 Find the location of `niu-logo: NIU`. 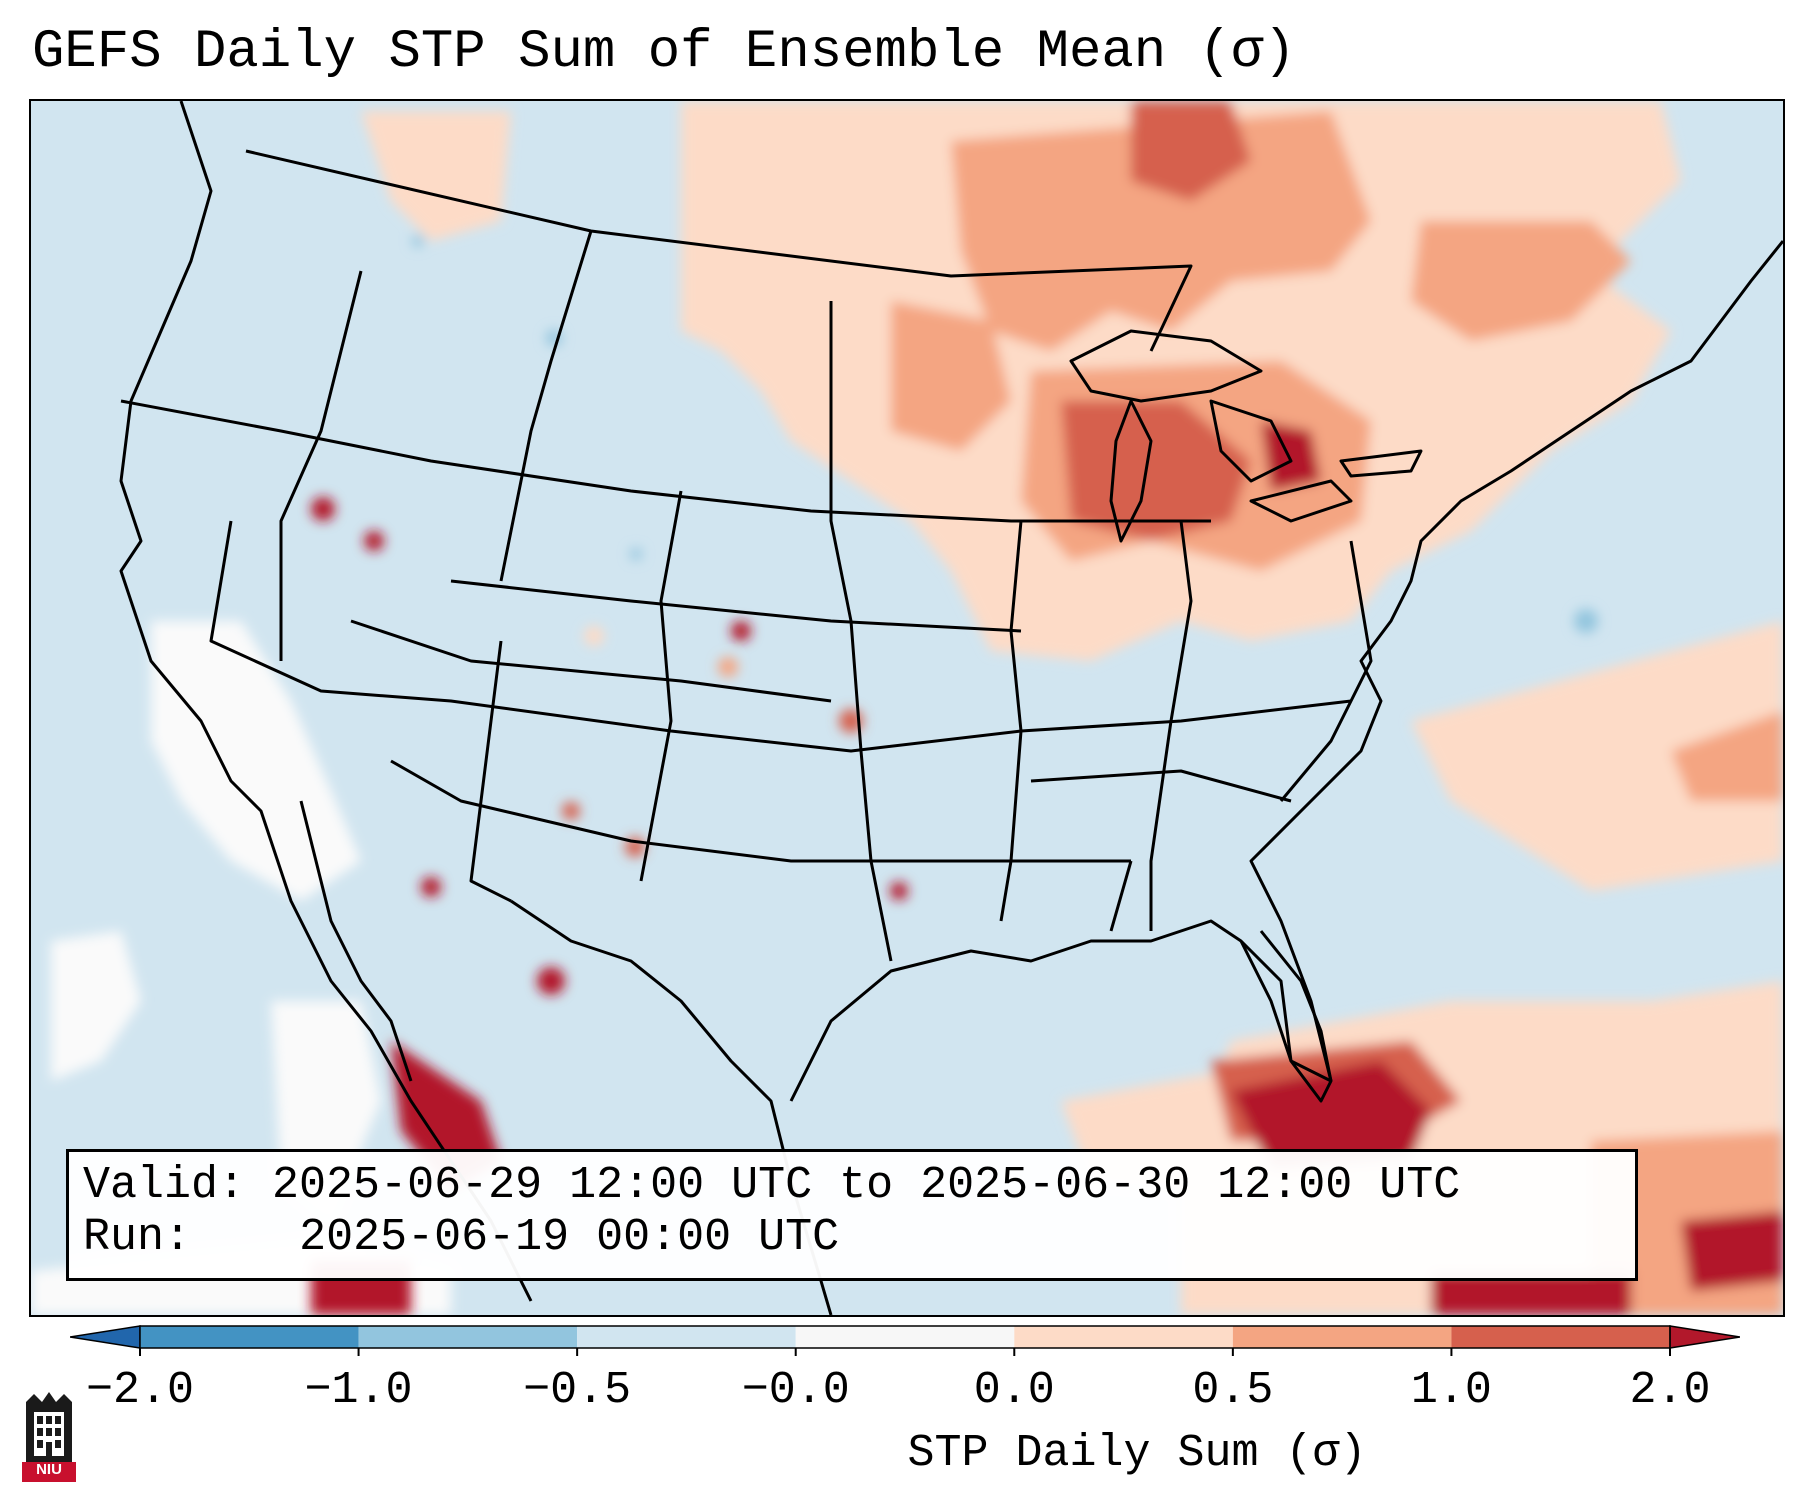

niu-logo: NIU is located at coordinates (49, 1437).